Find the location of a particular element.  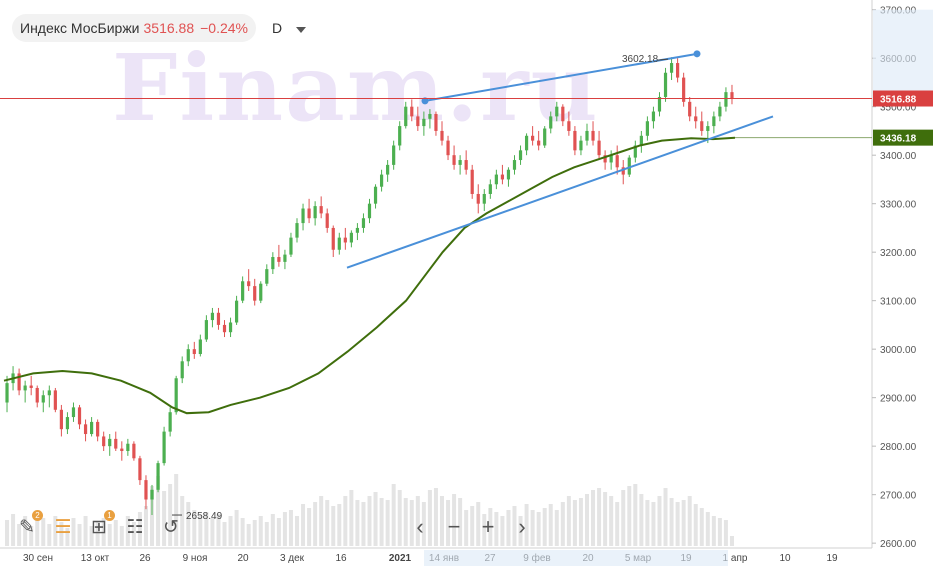

ticker-selector: Индекс МосБиржи 3516.88 −0.24% is located at coordinates (134, 28).